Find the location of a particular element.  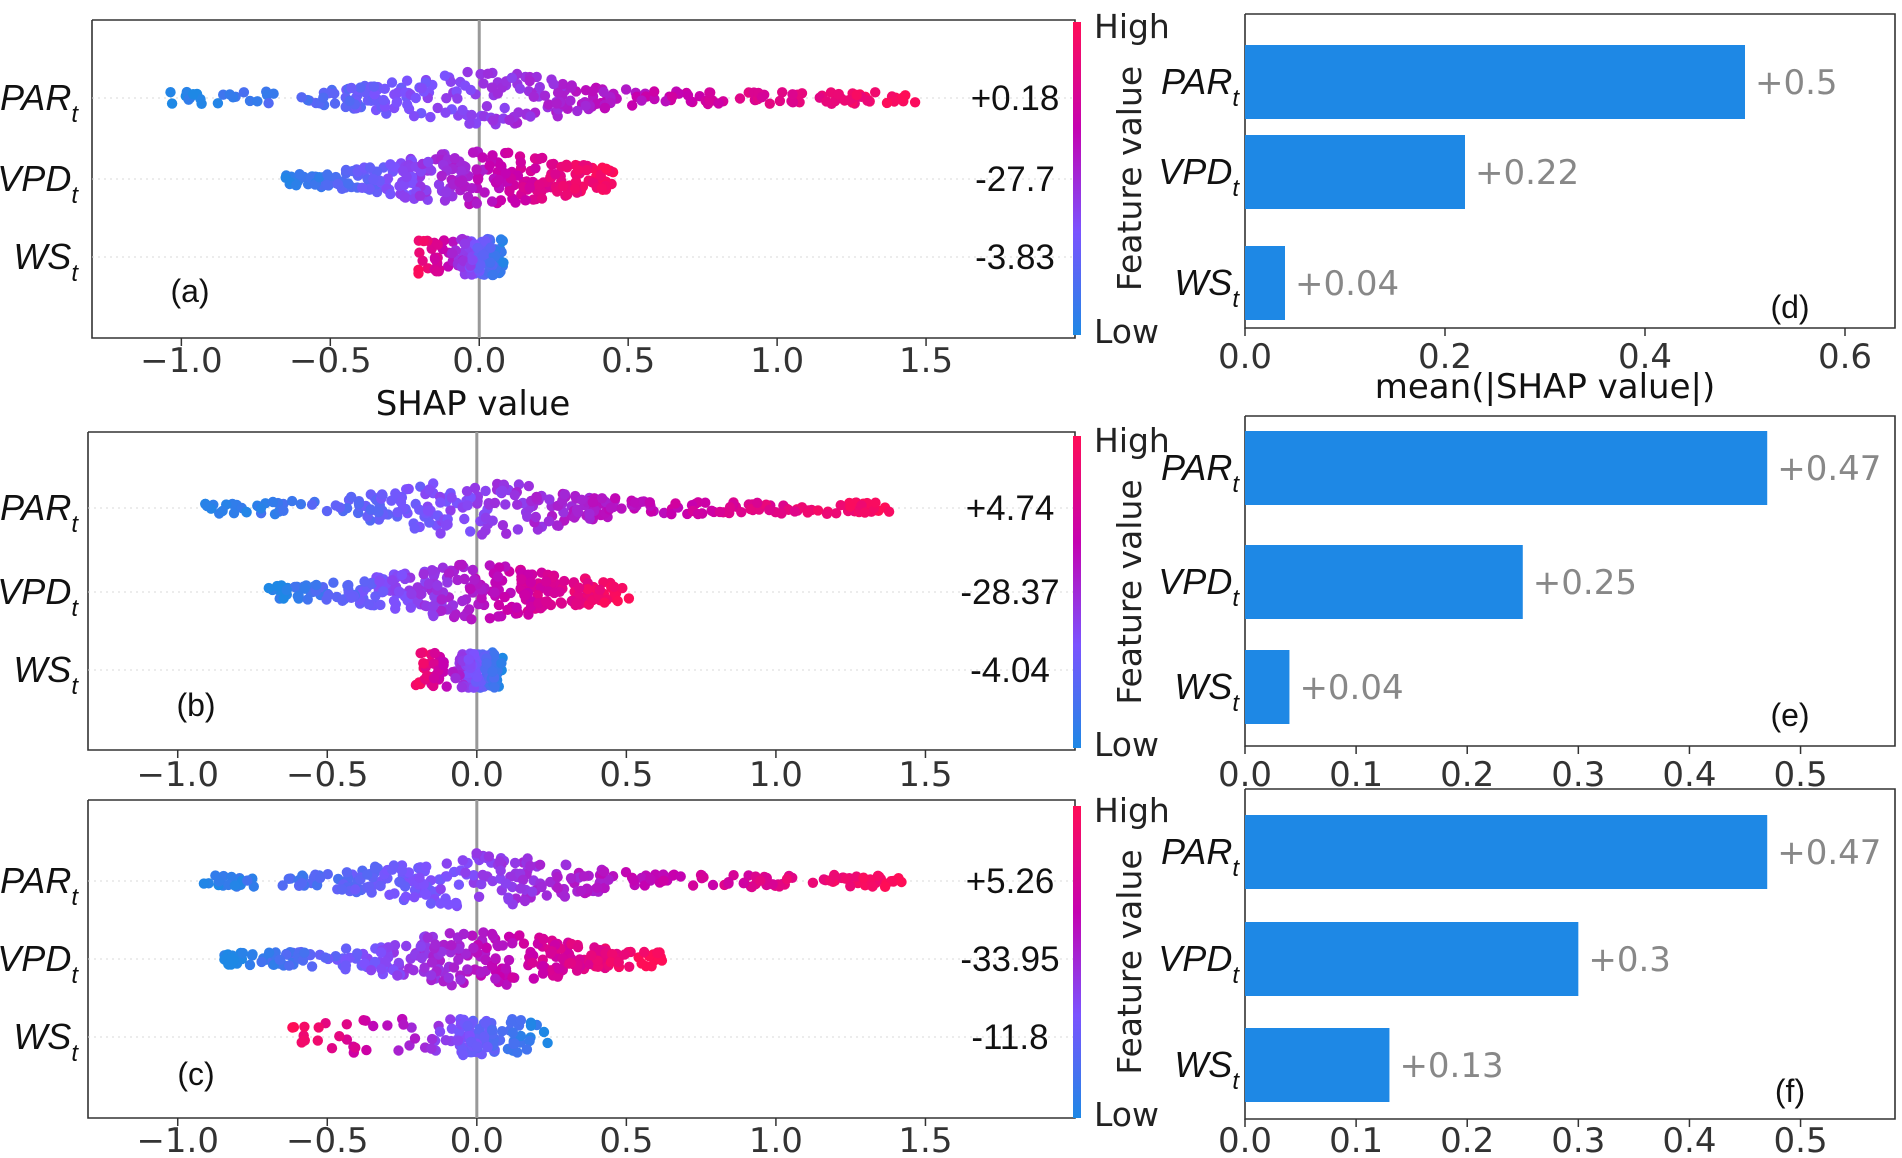

bar-value-label: +0.25 is located at coordinates (1585, 583).